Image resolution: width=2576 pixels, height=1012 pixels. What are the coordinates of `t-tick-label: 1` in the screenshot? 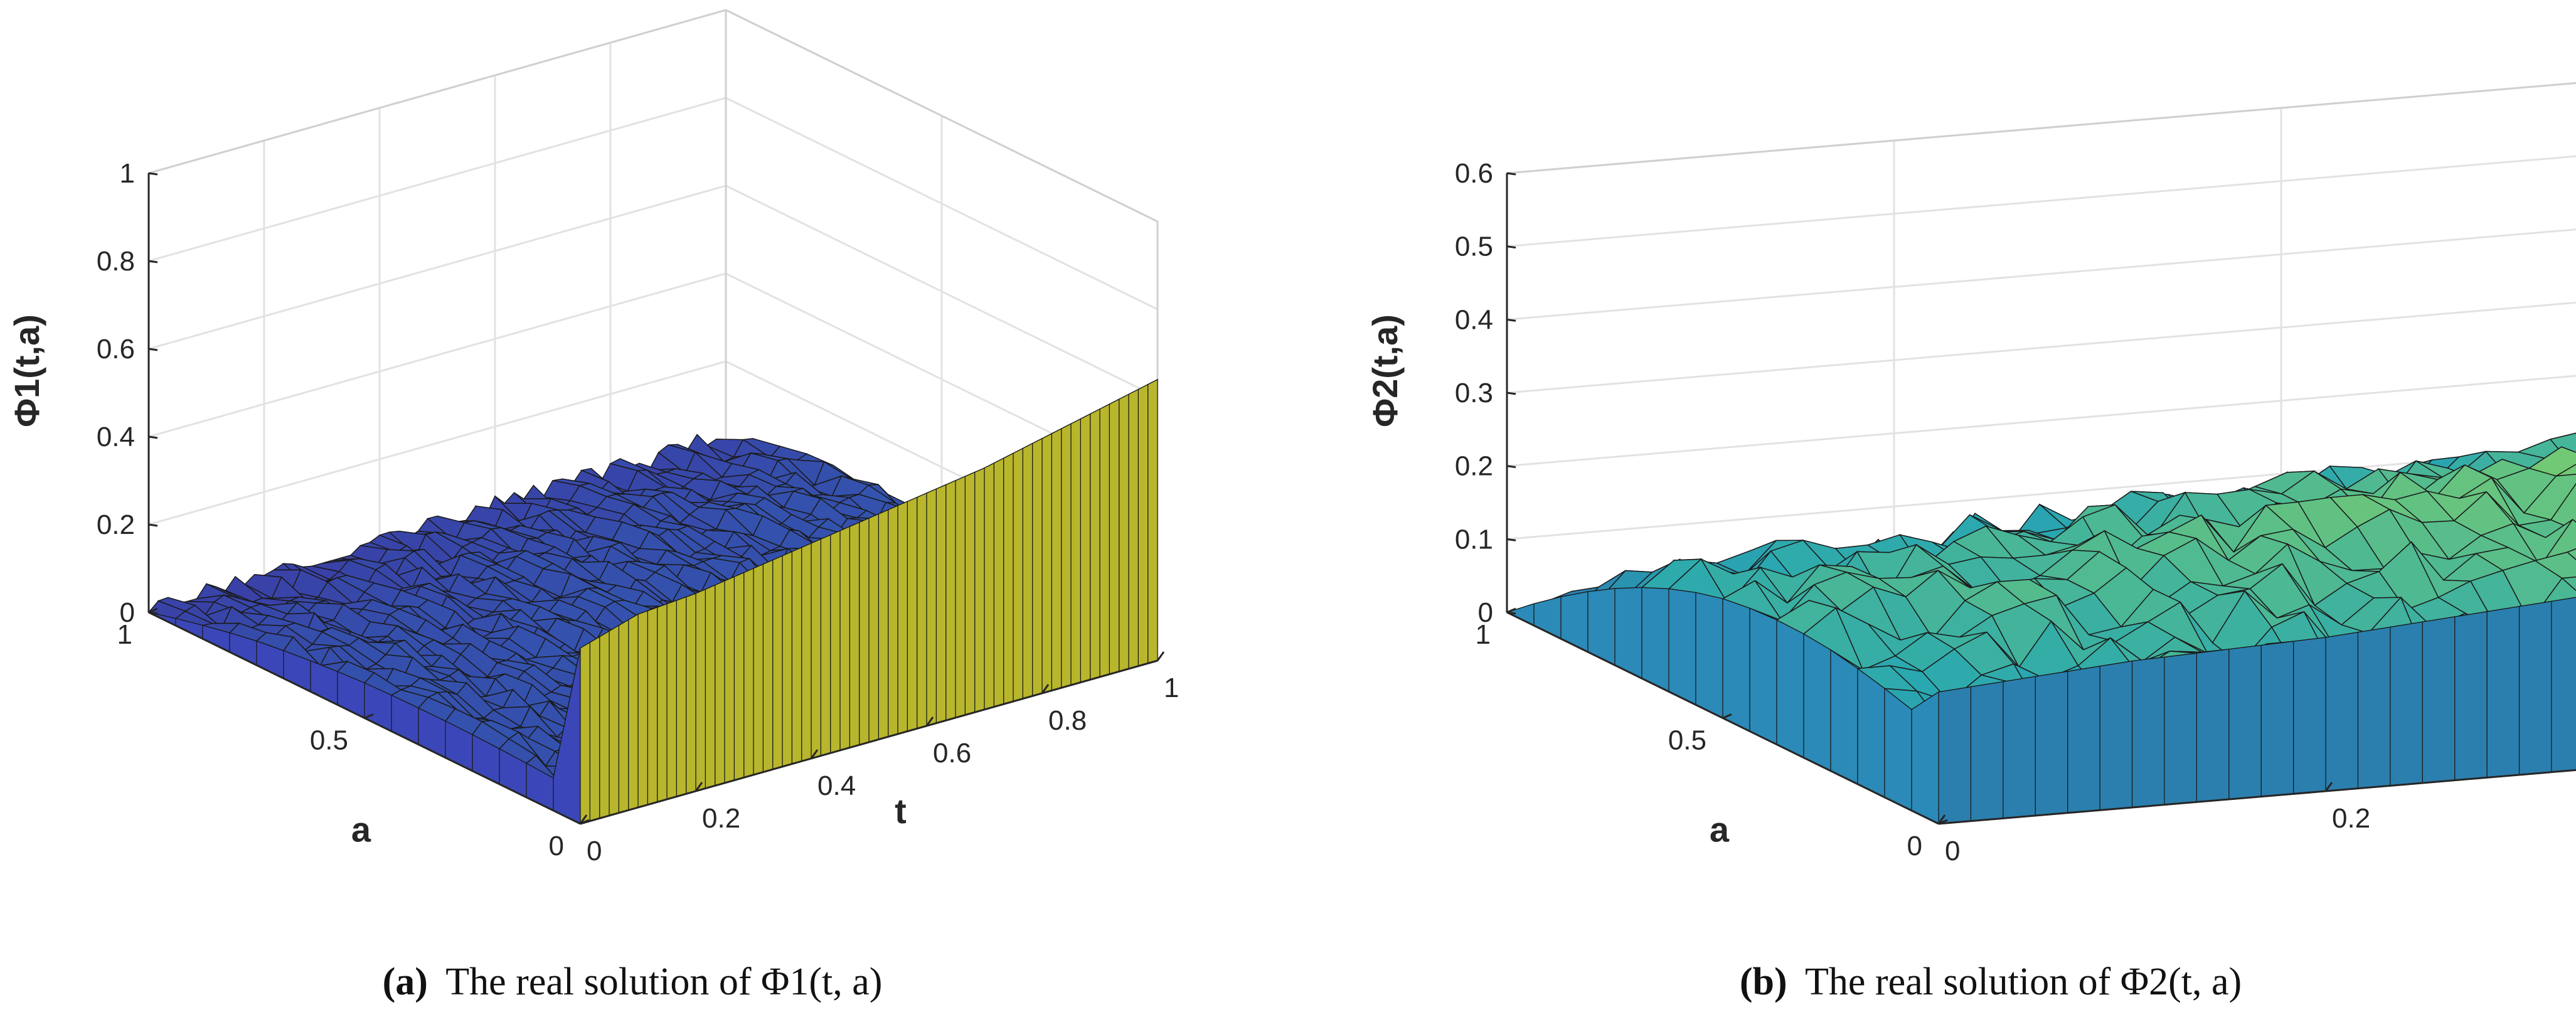 It's located at (1171, 688).